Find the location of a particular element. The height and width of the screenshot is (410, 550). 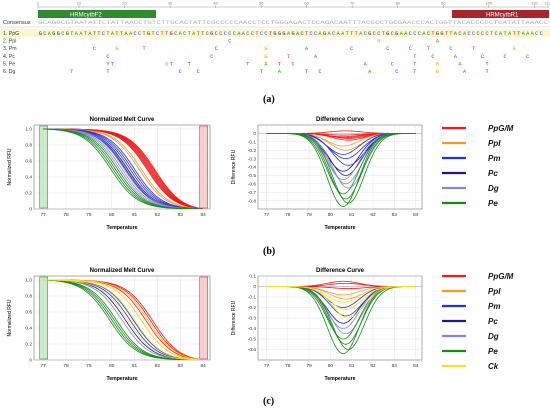

y-tick-label: -0.6 is located at coordinates (252, 350).